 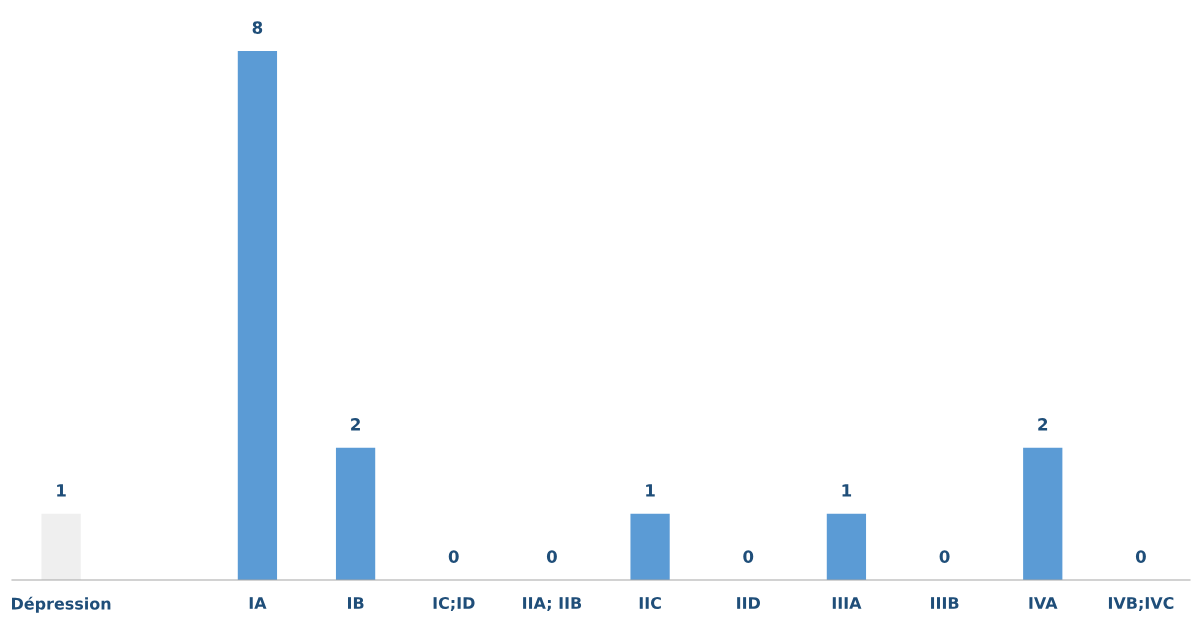 I want to click on x-tick-label: IVA, so click(x=1043, y=603).